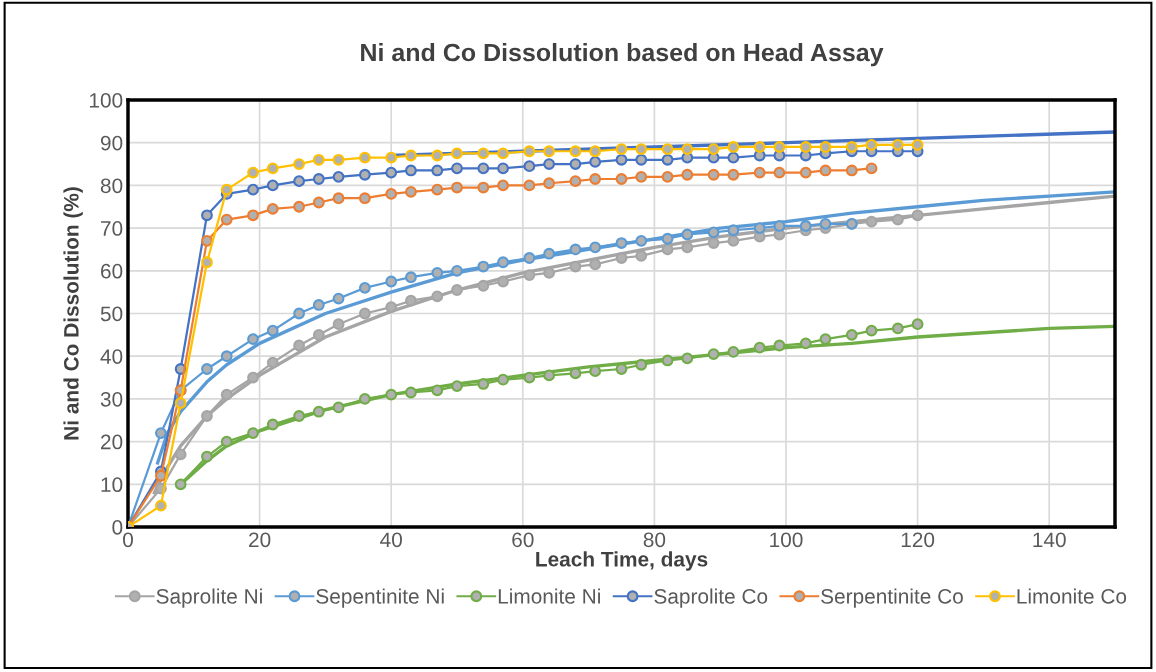 This screenshot has height=672, width=1156. Describe the element at coordinates (73, 313) in the screenshot. I see `y-axis-title: Ni and Co Dissolution (%)` at that location.